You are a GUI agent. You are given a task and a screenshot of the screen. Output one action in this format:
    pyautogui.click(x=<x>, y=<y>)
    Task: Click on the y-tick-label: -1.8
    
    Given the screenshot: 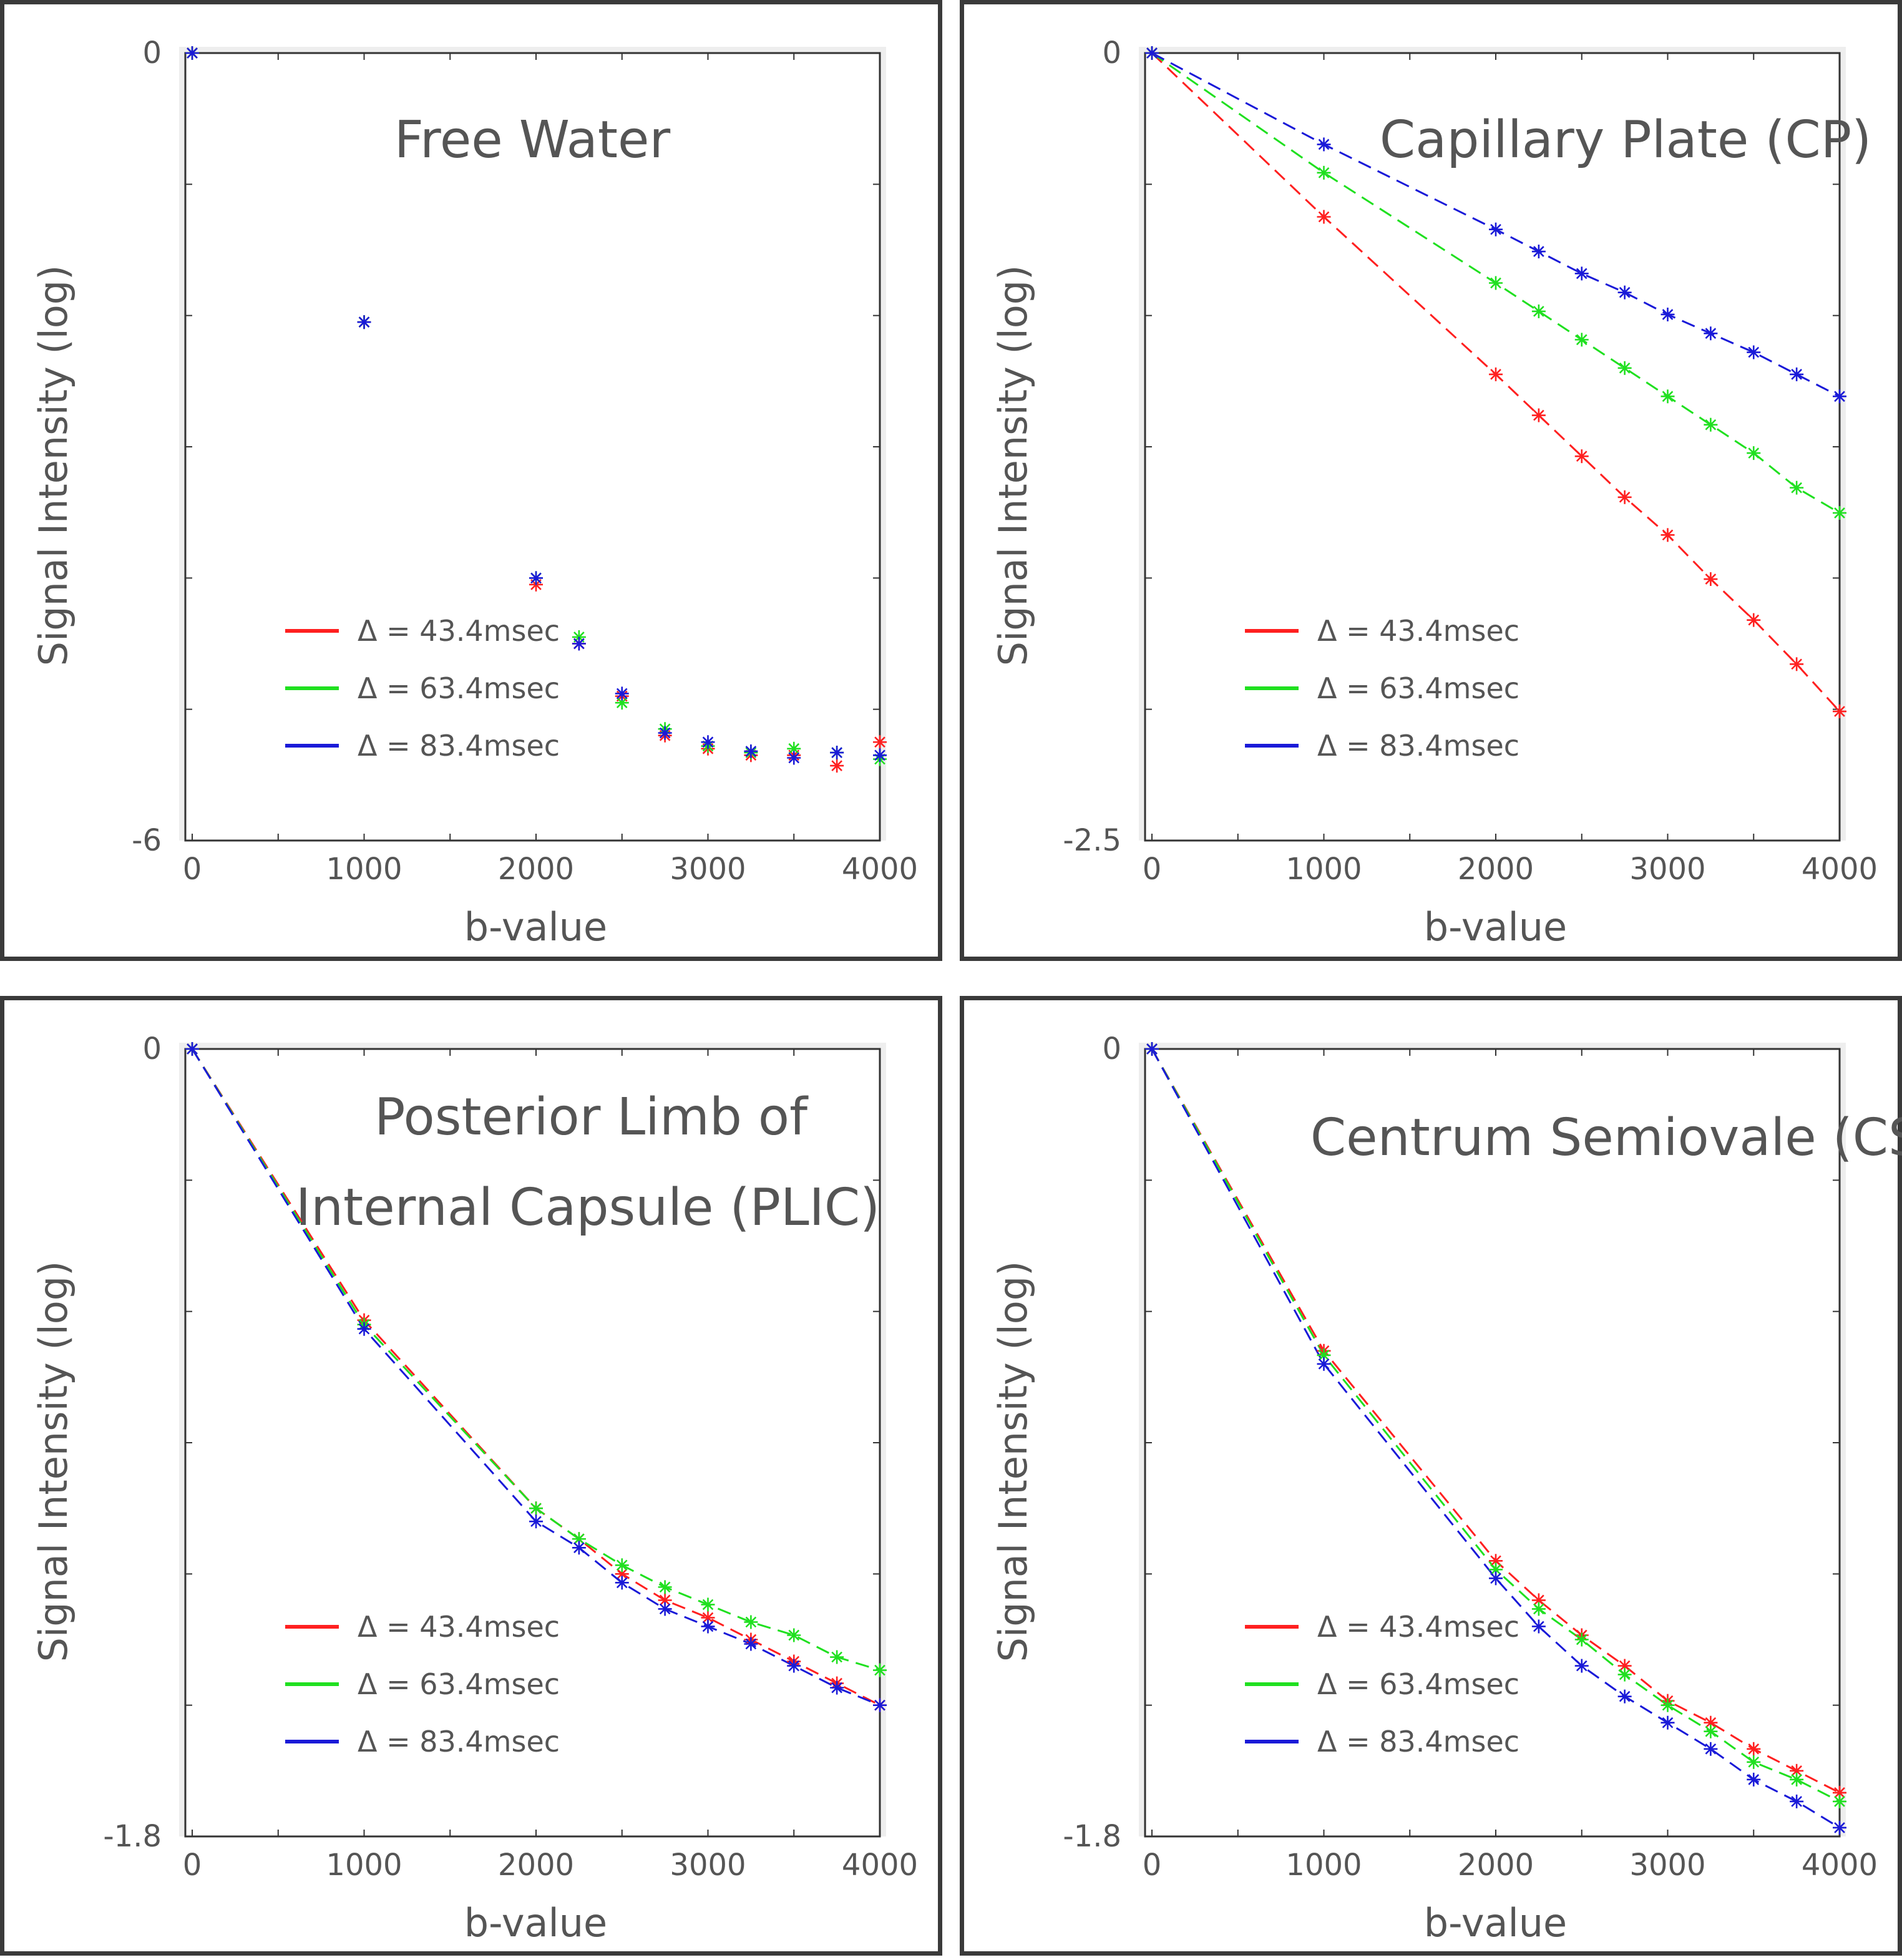 What is the action you would take?
    pyautogui.click(x=132, y=1836)
    